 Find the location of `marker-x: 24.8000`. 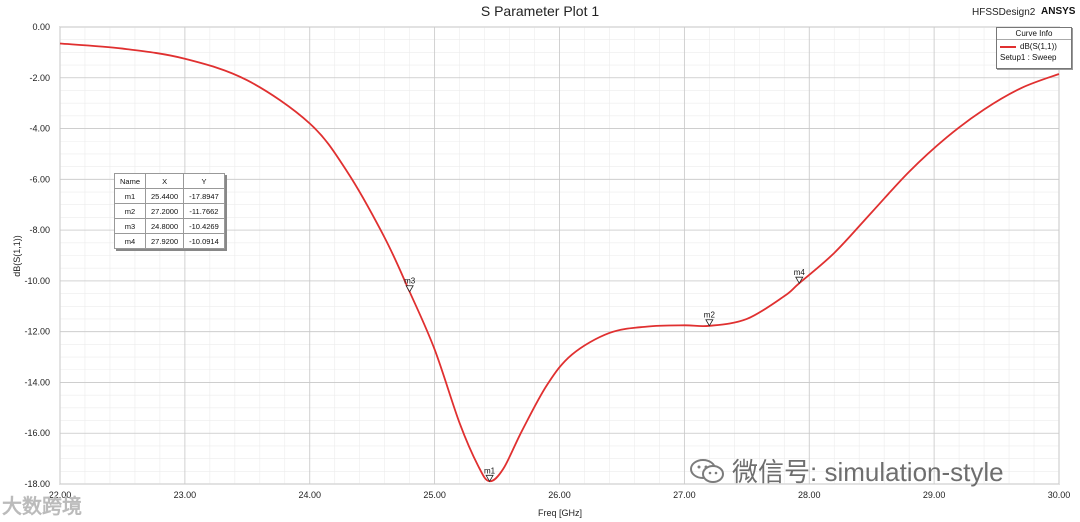

marker-x: 24.8000 is located at coordinates (165, 226).